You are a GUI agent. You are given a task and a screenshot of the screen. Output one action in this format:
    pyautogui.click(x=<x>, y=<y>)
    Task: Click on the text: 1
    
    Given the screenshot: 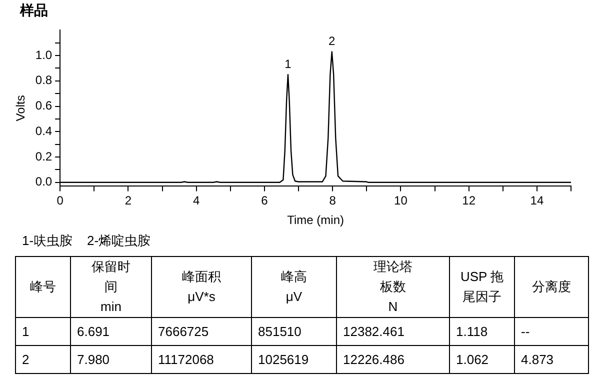 What is the action you would take?
    pyautogui.click(x=26, y=331)
    